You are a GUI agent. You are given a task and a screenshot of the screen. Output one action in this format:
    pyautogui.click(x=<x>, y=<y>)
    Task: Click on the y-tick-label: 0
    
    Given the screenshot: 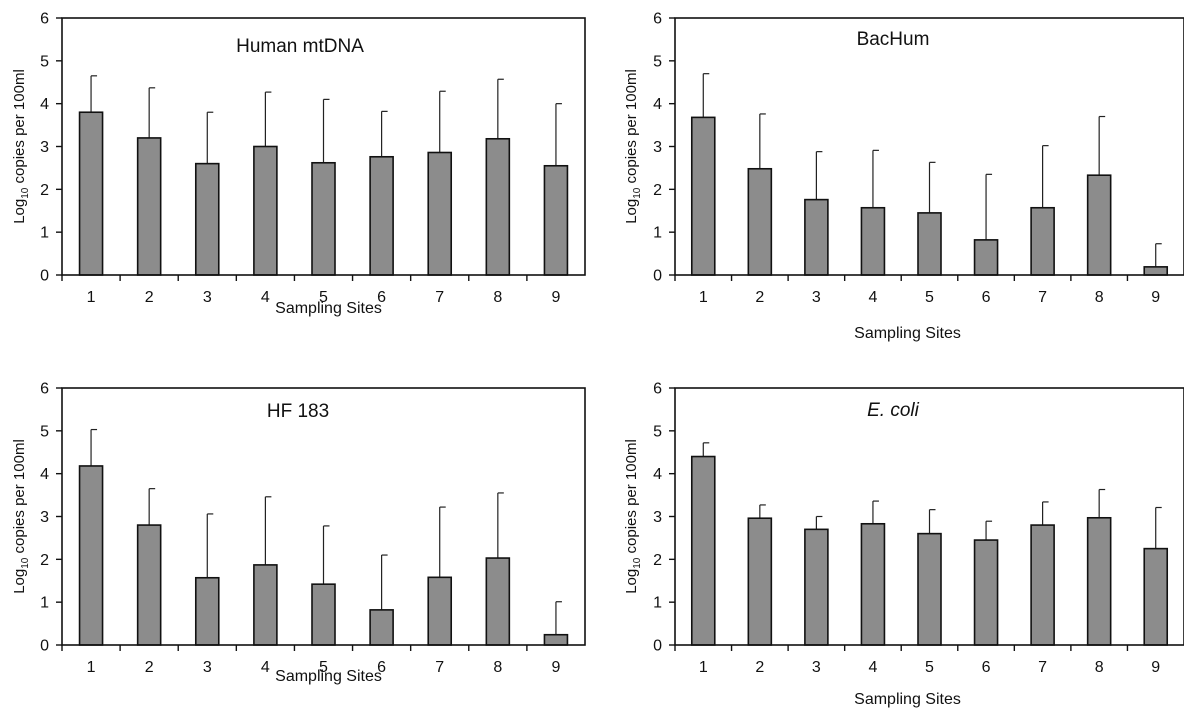 What is the action you would take?
    pyautogui.click(x=44, y=646)
    